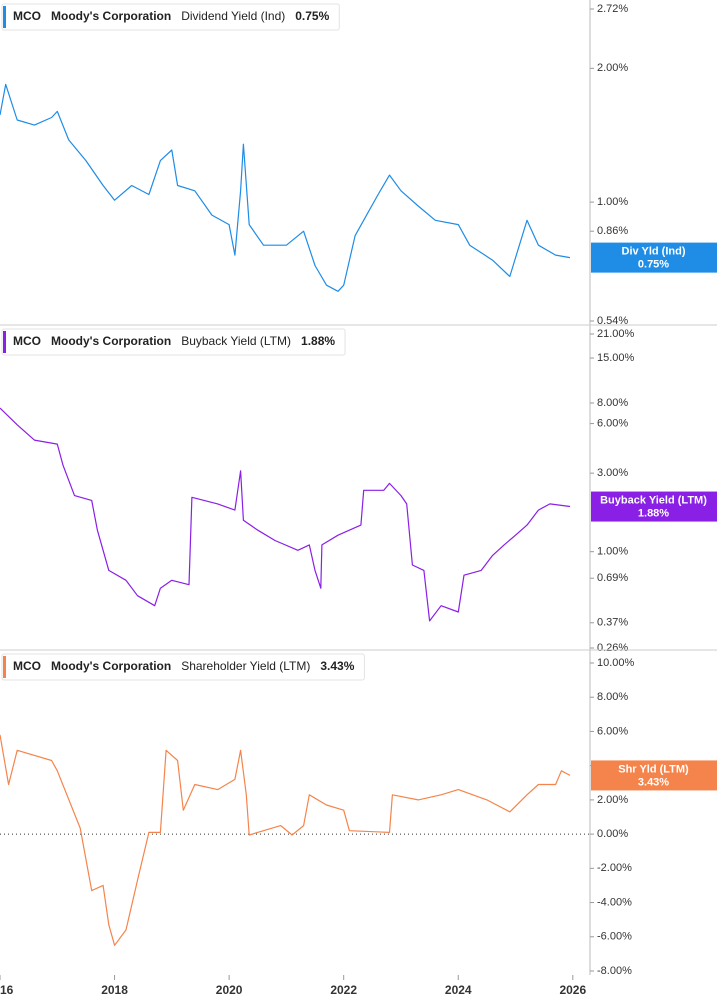 This screenshot has width=717, height=1005. Describe the element at coordinates (318, 341) in the screenshot. I see `latest-value: 1.88%` at that location.